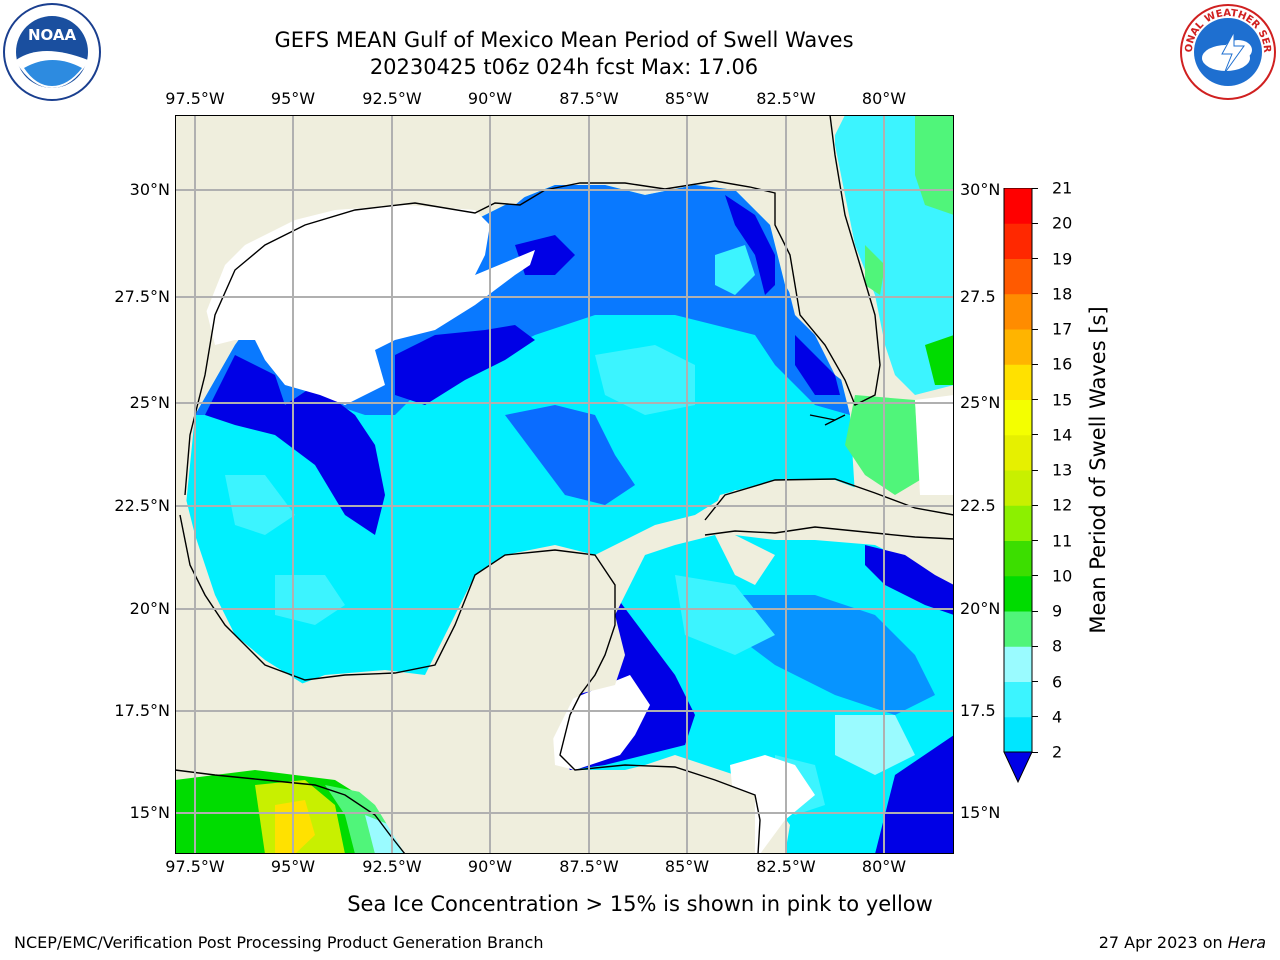 Image resolution: width=1280 pixels, height=960 pixels. Describe the element at coordinates (1062, 188) in the screenshot. I see `colorbar-tick-label: 21` at that location.